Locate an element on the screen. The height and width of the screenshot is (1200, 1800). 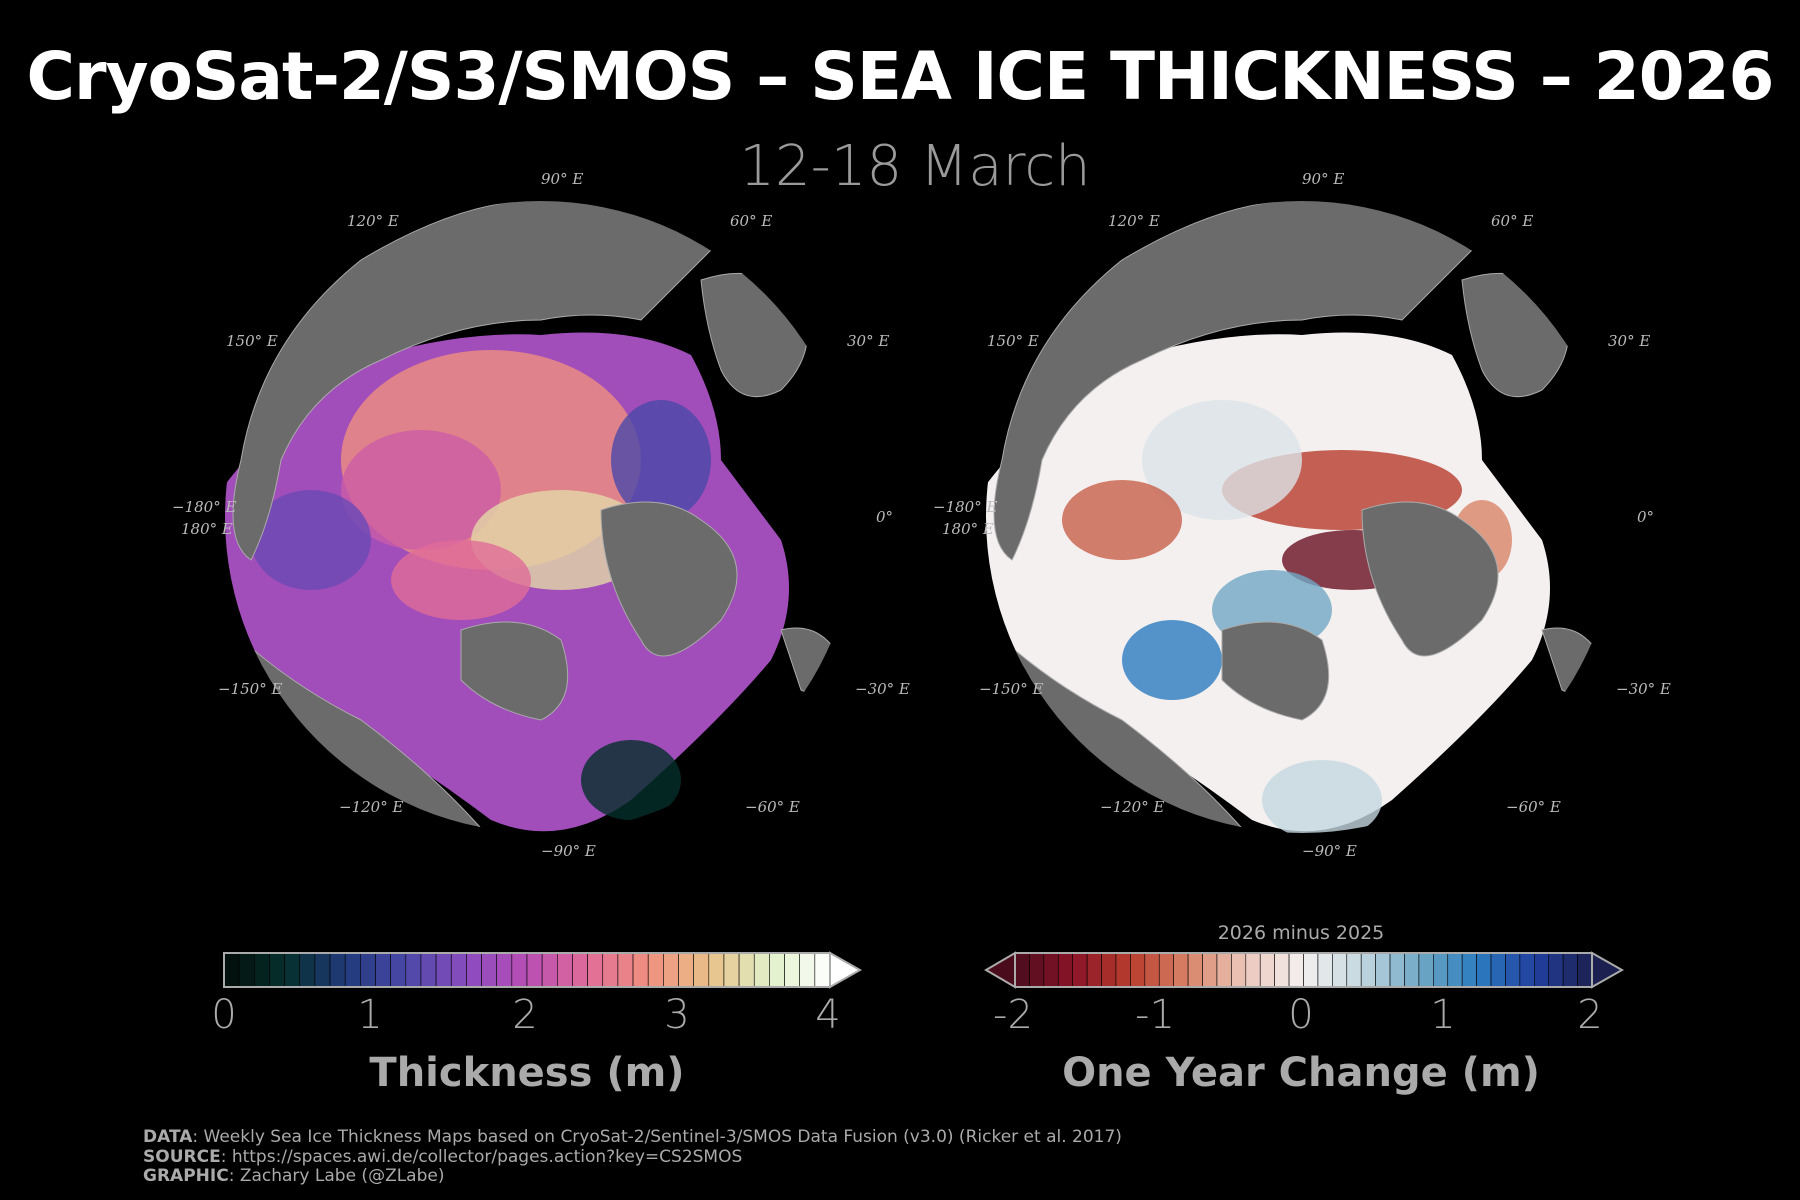
colorbar-tick: 4 is located at coordinates (828, 1015).